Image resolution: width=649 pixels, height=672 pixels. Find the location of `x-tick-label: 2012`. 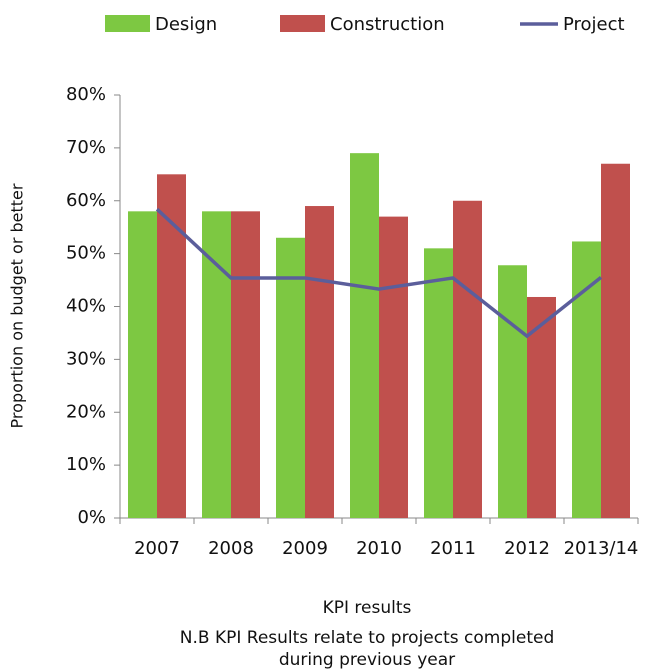

x-tick-label: 2012 is located at coordinates (527, 548).